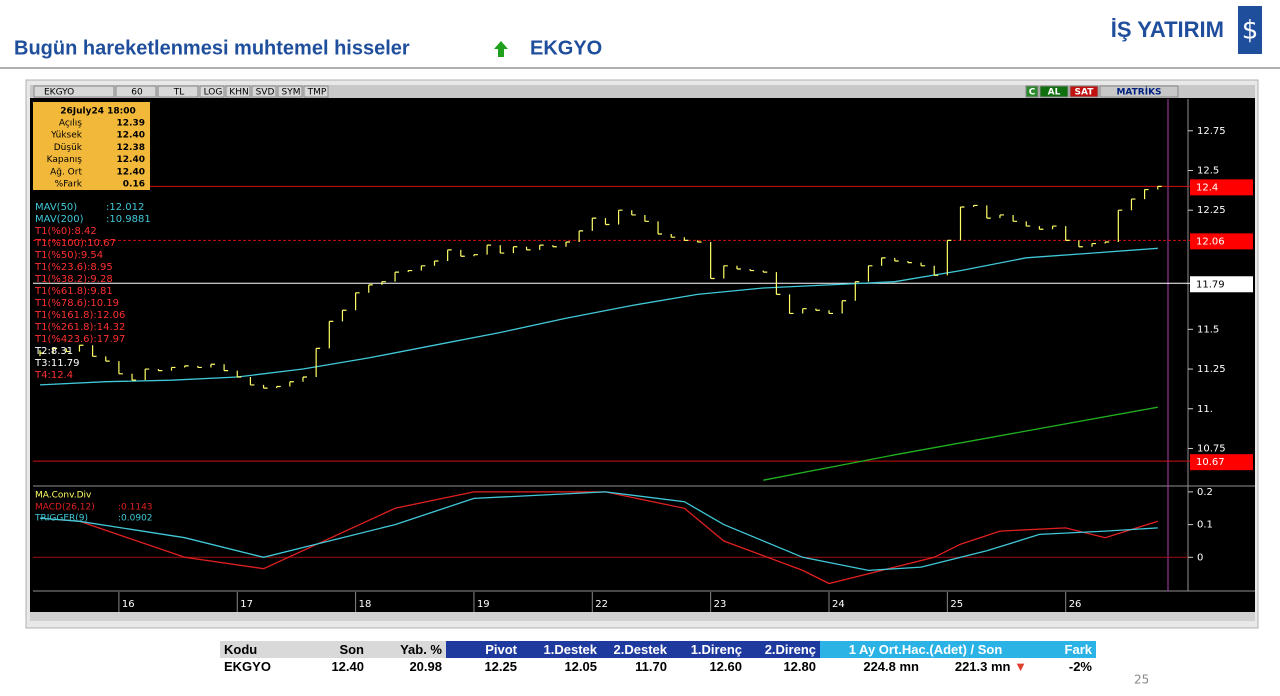 Image resolution: width=1280 pixels, height=696 pixels. Describe the element at coordinates (580, 666) in the screenshot. I see `cell: 12.05` at that location.